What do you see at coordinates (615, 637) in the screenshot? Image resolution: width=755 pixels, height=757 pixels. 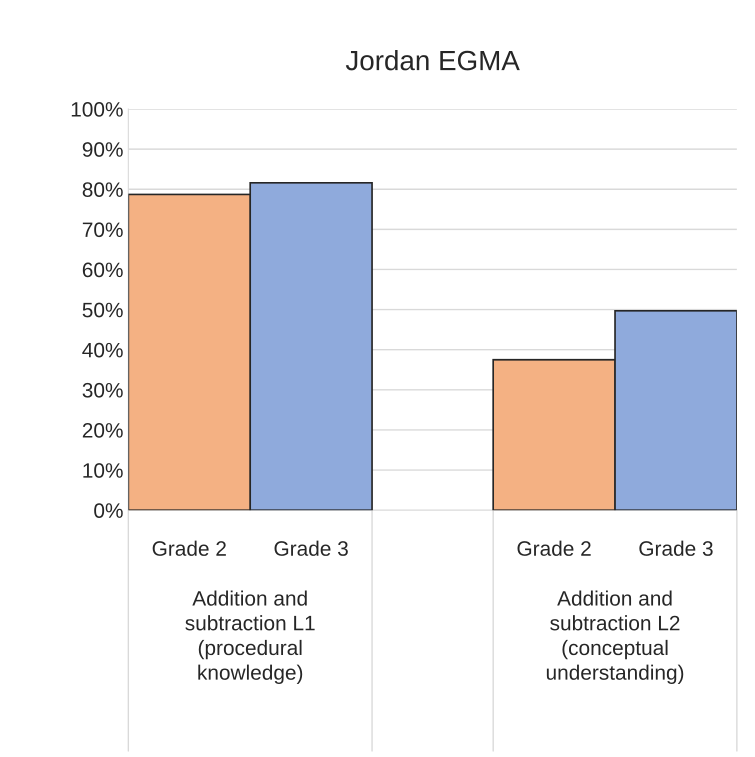 I see `x-tick-label: Addition and subtraction L2 (conceptual understanding)` at bounding box center [615, 637].